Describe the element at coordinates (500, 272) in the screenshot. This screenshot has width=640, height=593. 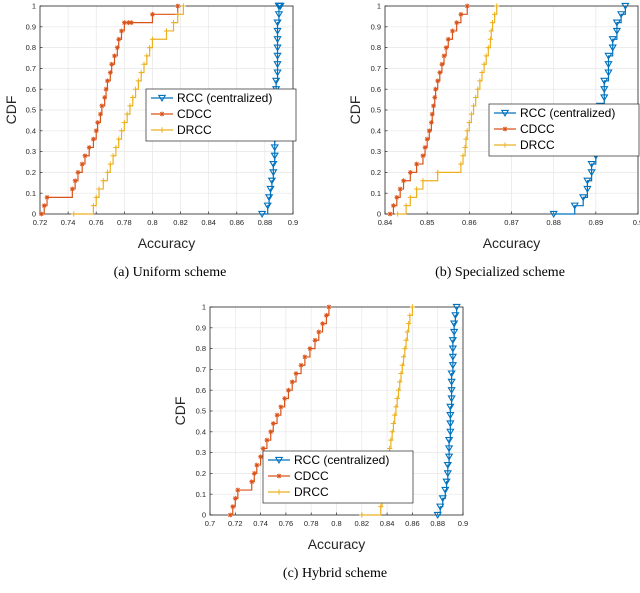
I see `figure-caption: (b) Specialized scheme` at that location.